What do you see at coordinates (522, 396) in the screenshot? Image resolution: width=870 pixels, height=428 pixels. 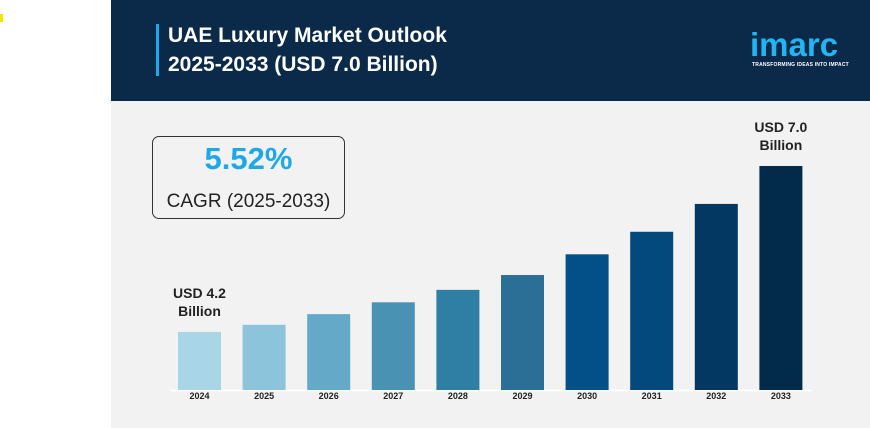 I see `x-tick-label: 2029` at bounding box center [522, 396].